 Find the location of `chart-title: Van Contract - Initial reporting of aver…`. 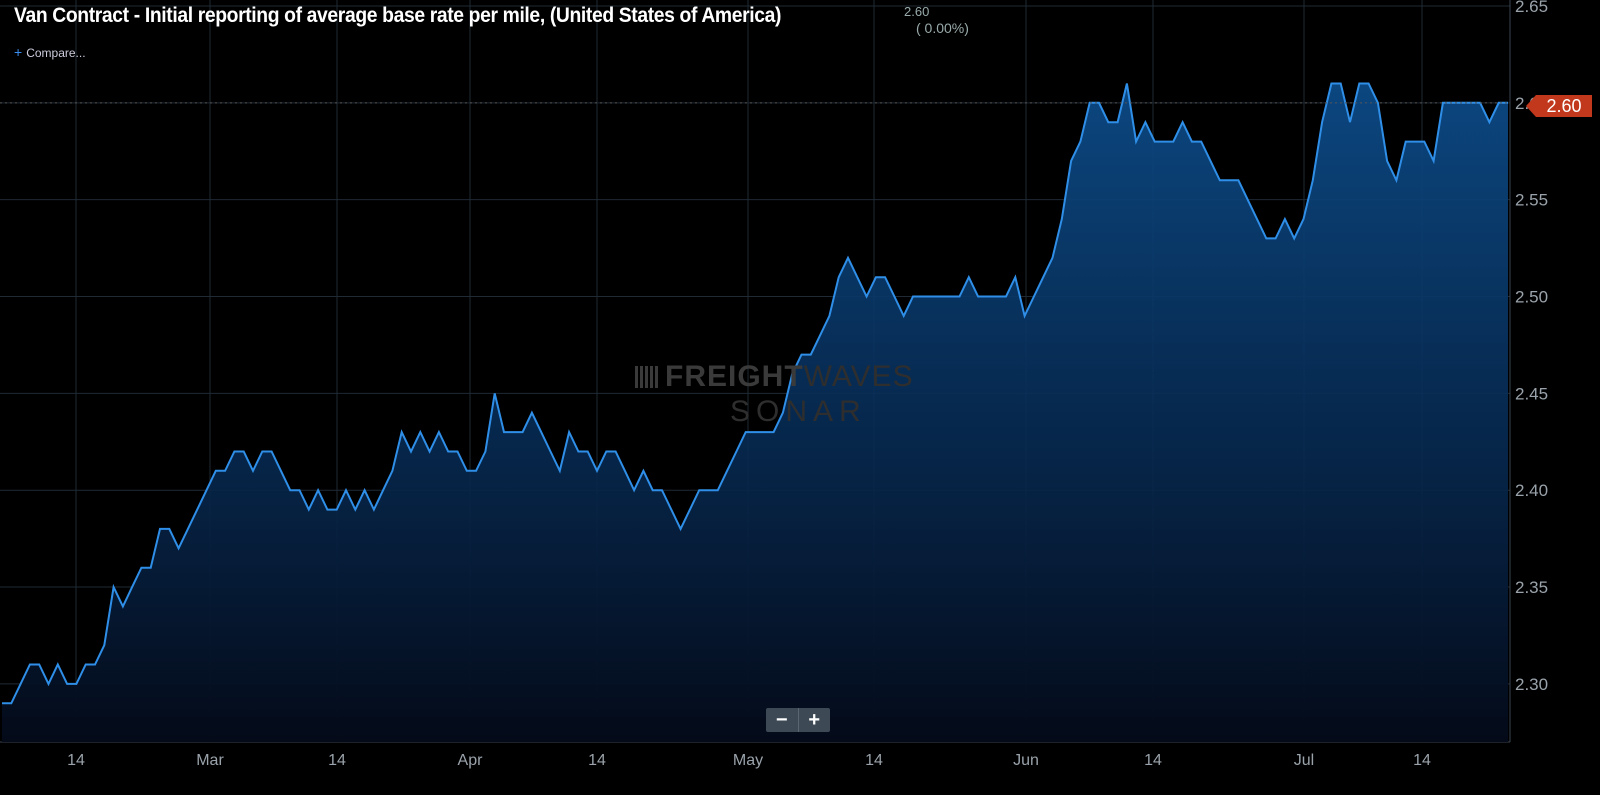

chart-title: Van Contract - Initial reporting of aver… is located at coordinates (398, 15).